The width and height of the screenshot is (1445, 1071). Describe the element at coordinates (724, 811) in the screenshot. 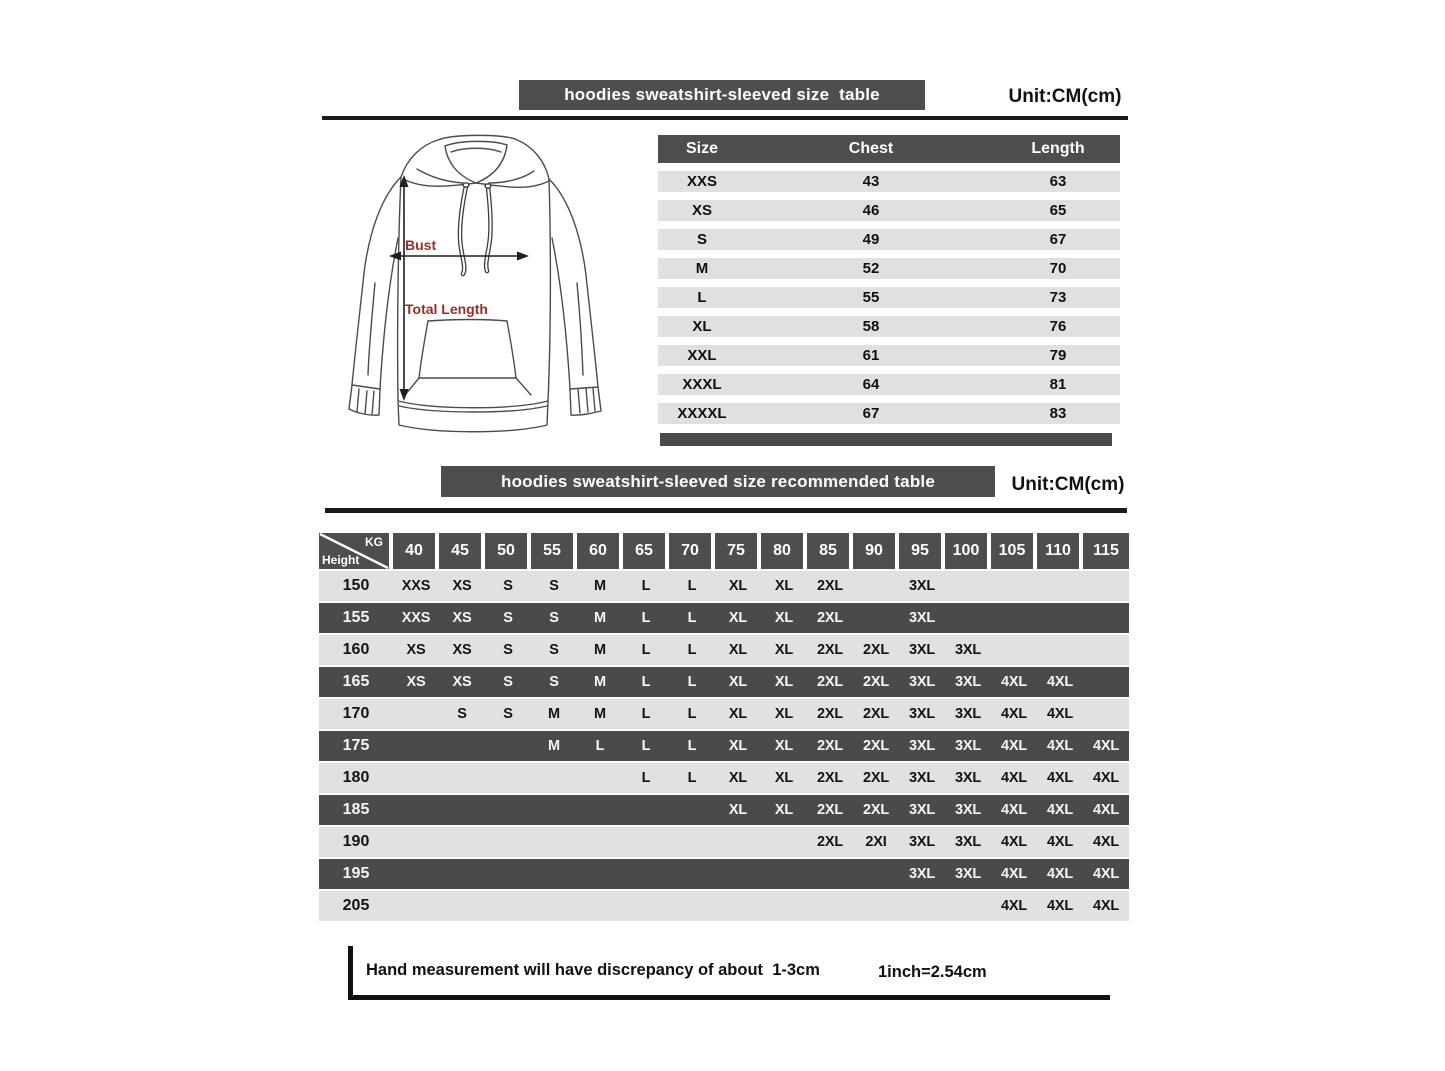

I see `matrix-row: 185 XL XL 2XL 2XL 3XL 3XL 4XL 4XL 4XL` at that location.